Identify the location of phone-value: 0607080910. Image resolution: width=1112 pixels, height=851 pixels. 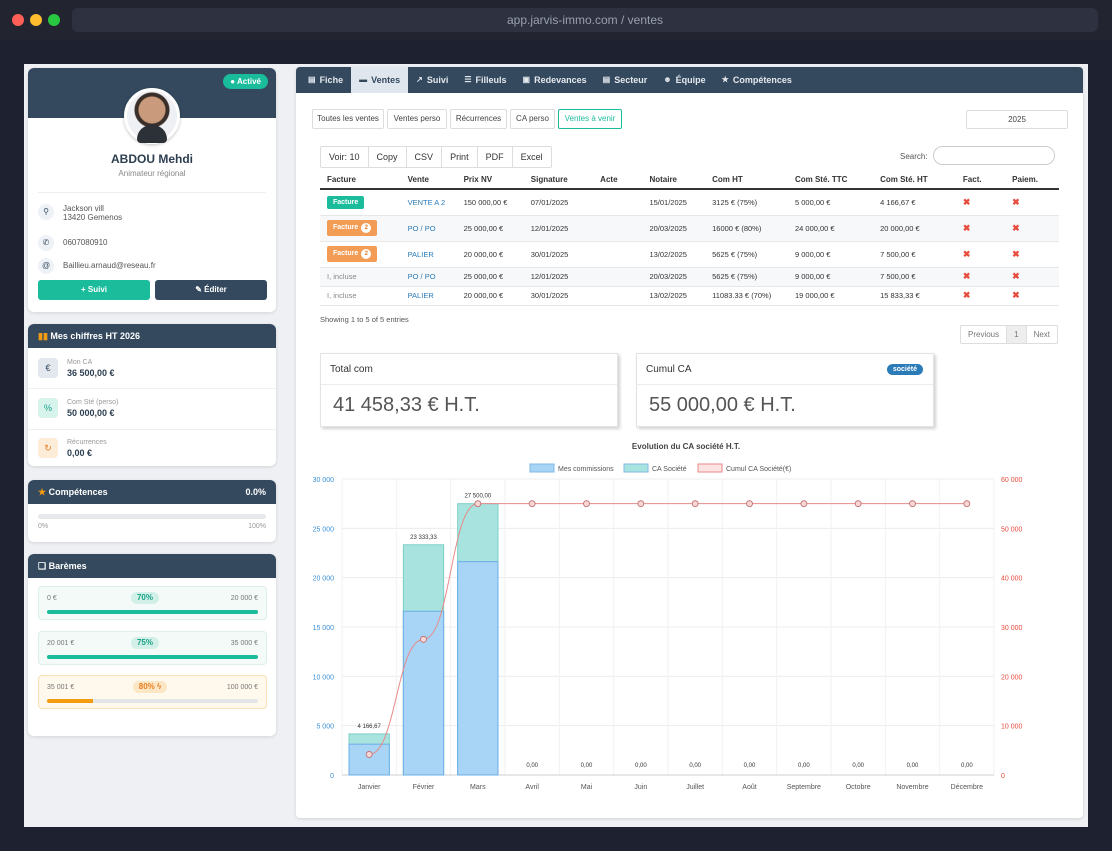
(85, 242).